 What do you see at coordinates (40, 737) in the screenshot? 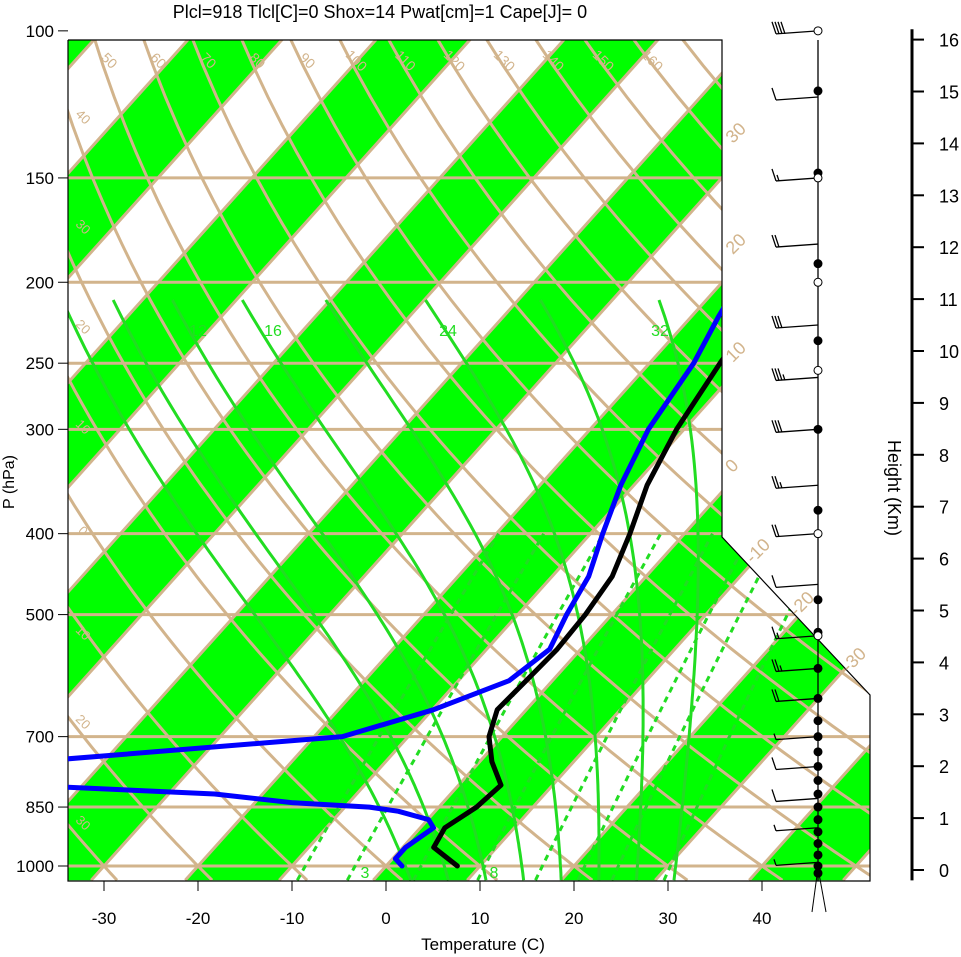
I see `pressure-tick-label: 700` at bounding box center [40, 737].